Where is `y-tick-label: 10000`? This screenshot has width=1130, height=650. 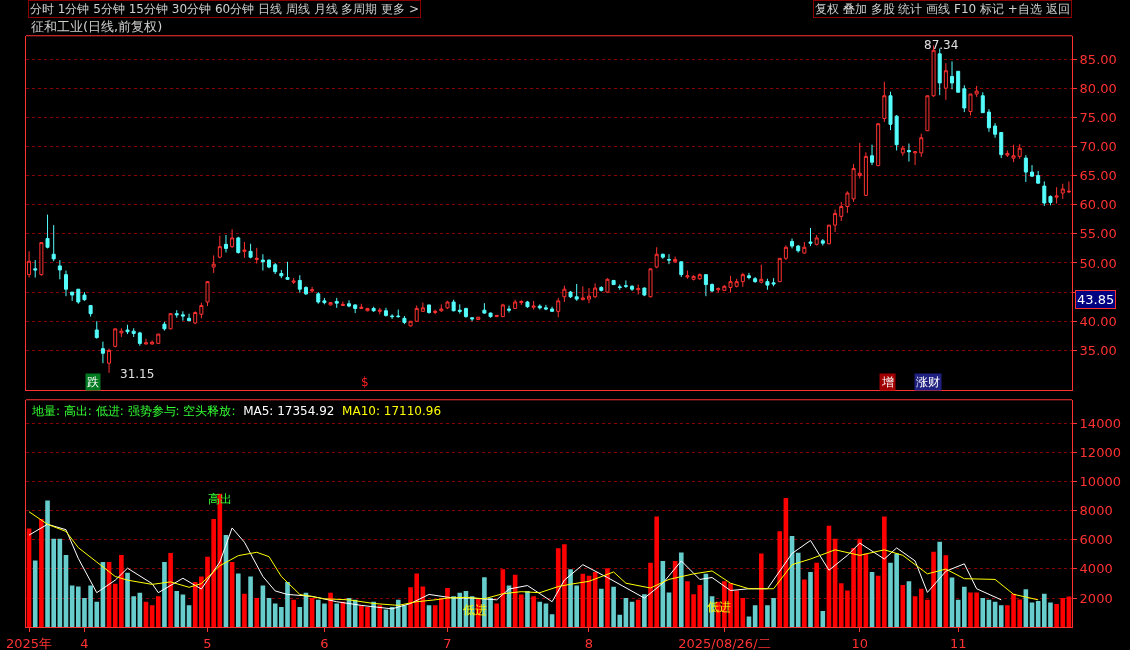 y-tick-label: 10000 is located at coordinates (1100, 481).